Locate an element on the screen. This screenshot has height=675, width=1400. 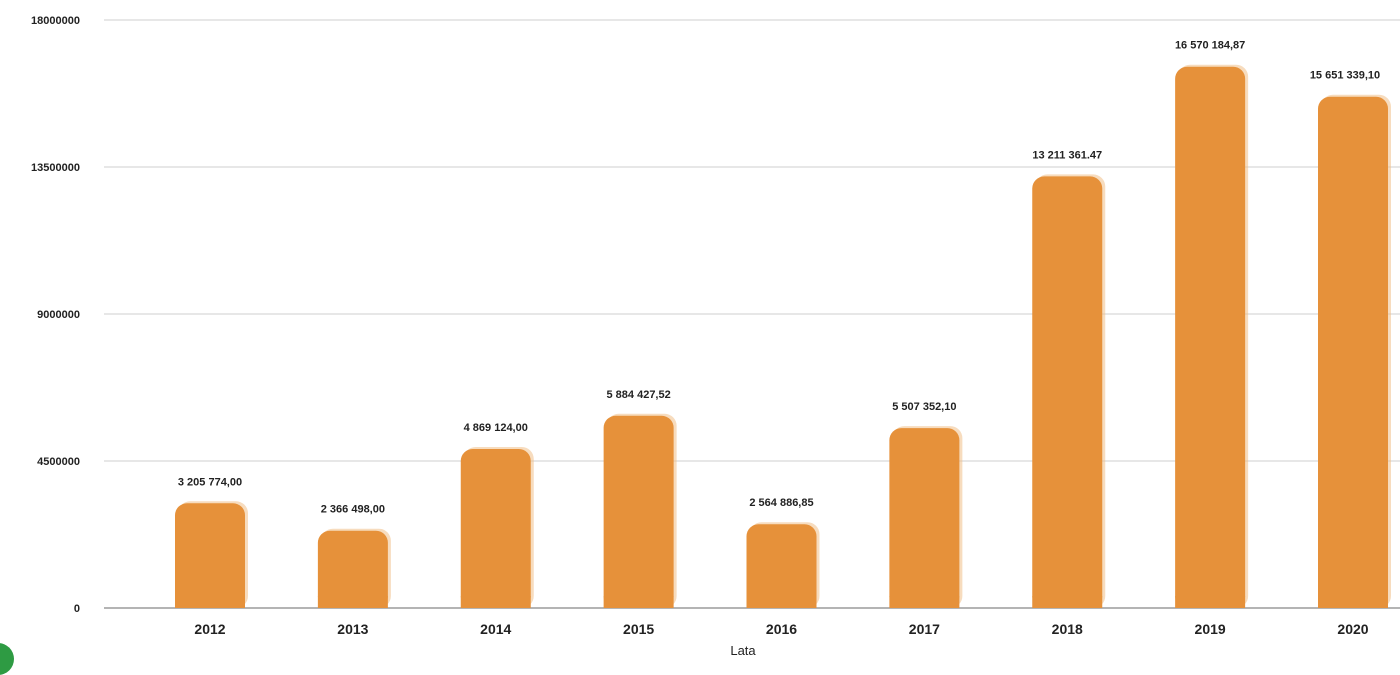
data-label: 13 211 361.47 is located at coordinates (1067, 155).